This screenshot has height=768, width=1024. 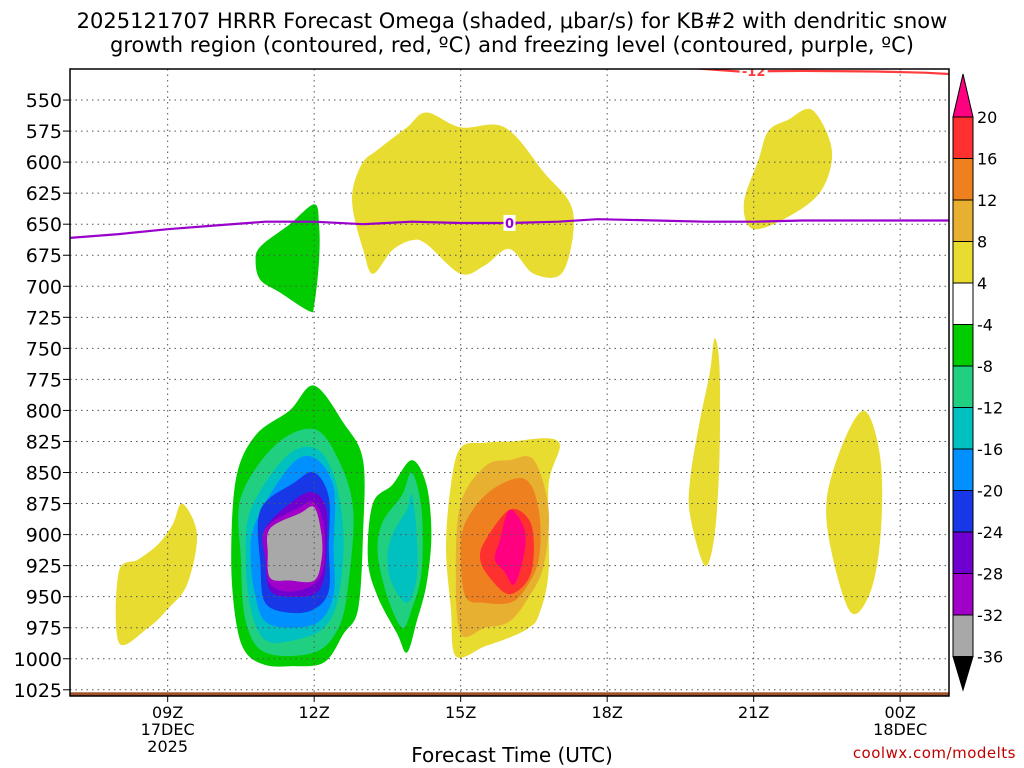 I want to click on dendritic-contour-line, so click(x=819, y=72).